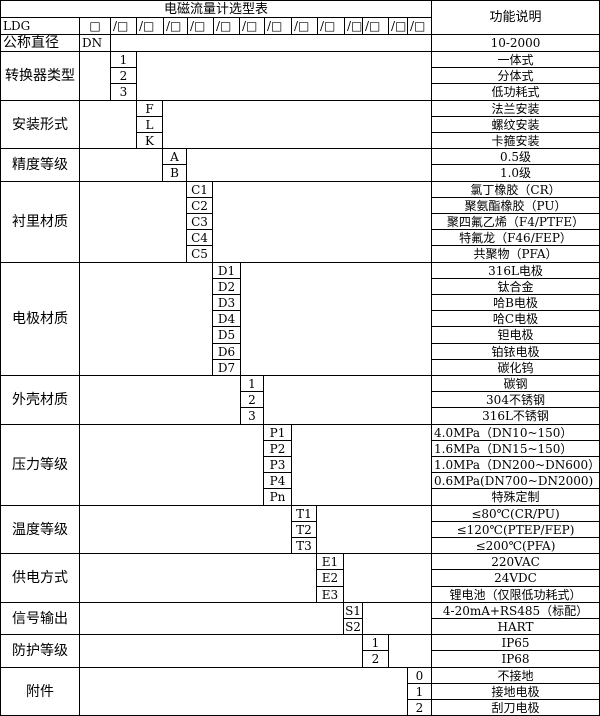  Describe the element at coordinates (199, 189) in the screenshot. I see `option-code: C1` at that location.